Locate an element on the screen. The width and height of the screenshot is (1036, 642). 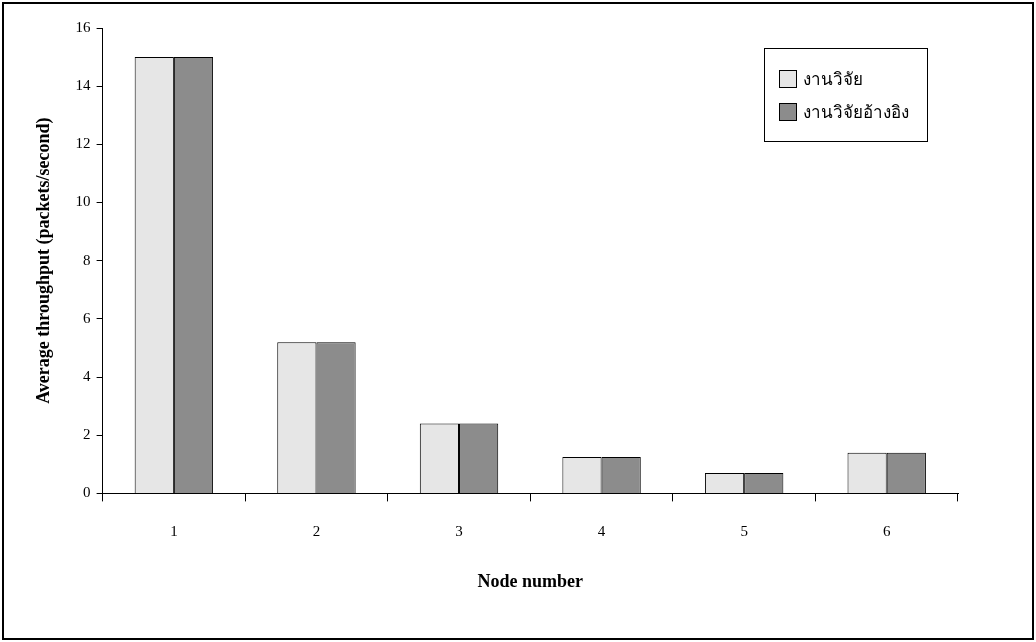
y-tick-label: 6 is located at coordinates (87, 317).